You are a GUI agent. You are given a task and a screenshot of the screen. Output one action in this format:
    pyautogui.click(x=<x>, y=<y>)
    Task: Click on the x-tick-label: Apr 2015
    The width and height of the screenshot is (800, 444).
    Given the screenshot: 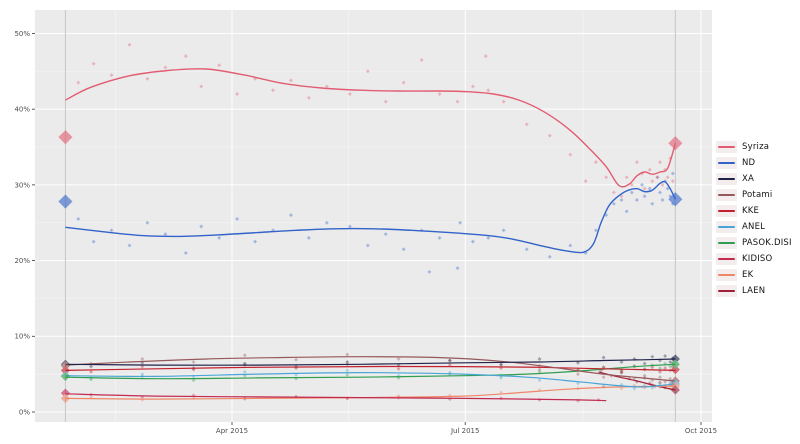 What is the action you would take?
    pyautogui.click(x=232, y=431)
    